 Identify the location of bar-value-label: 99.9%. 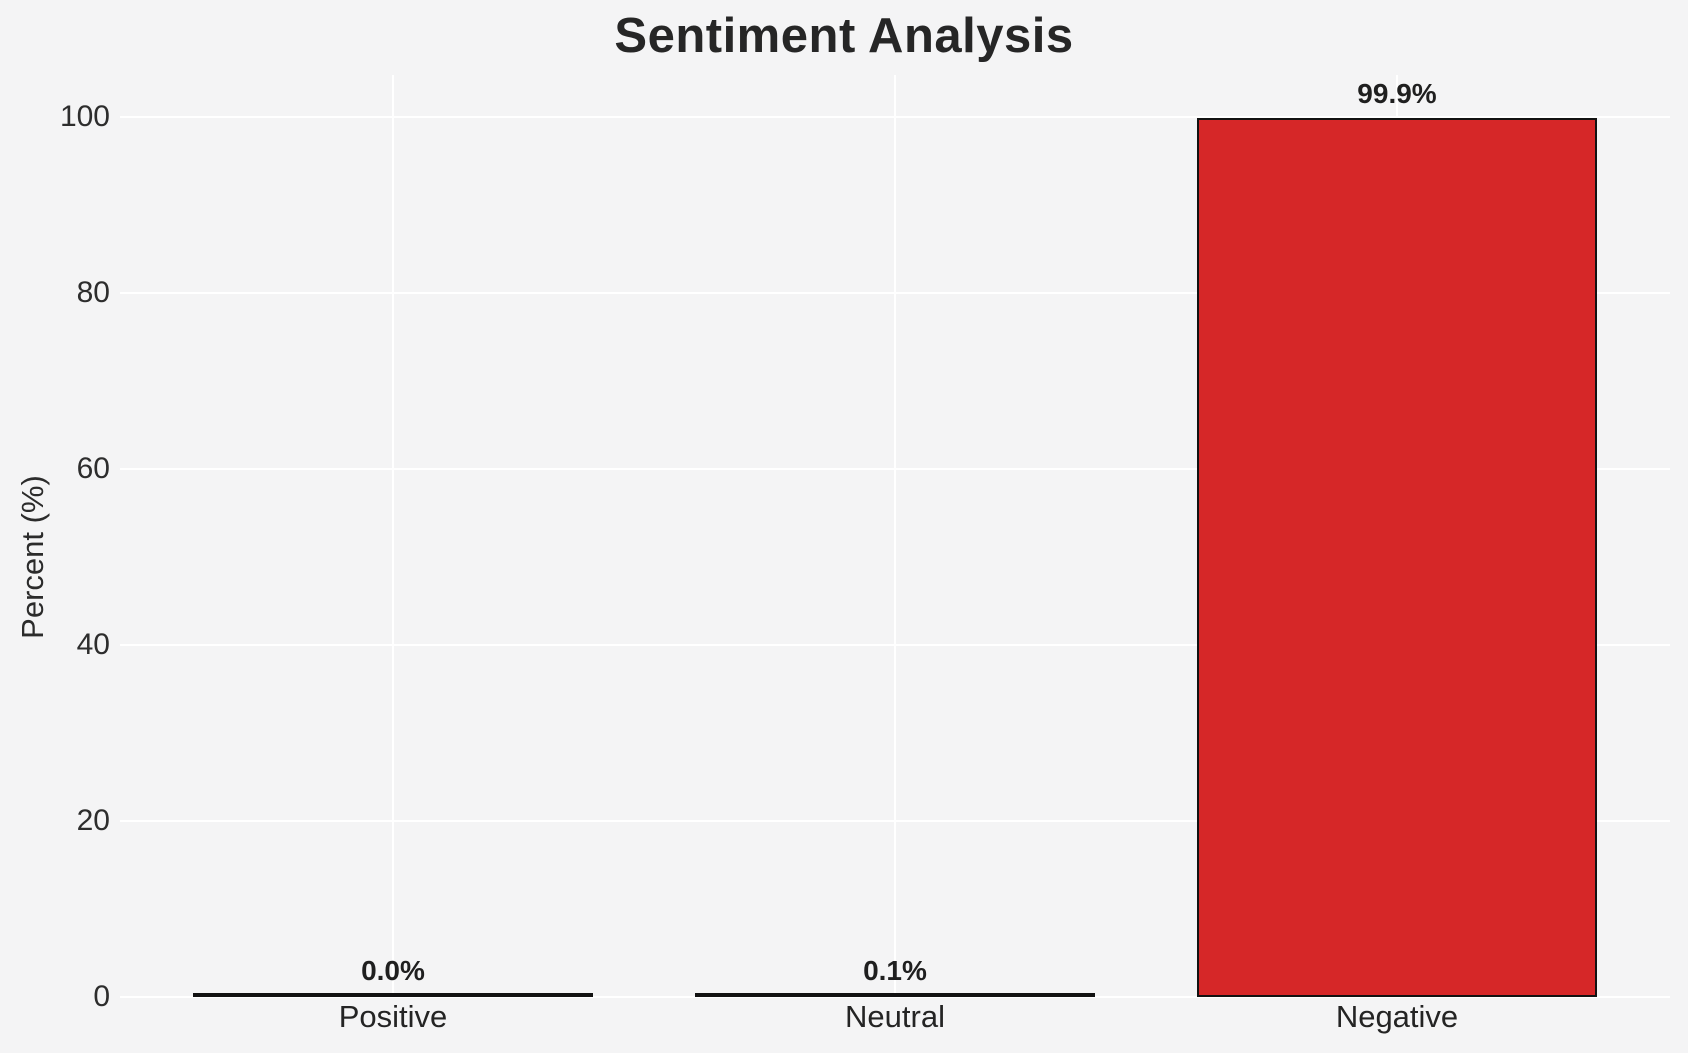
(1397, 93).